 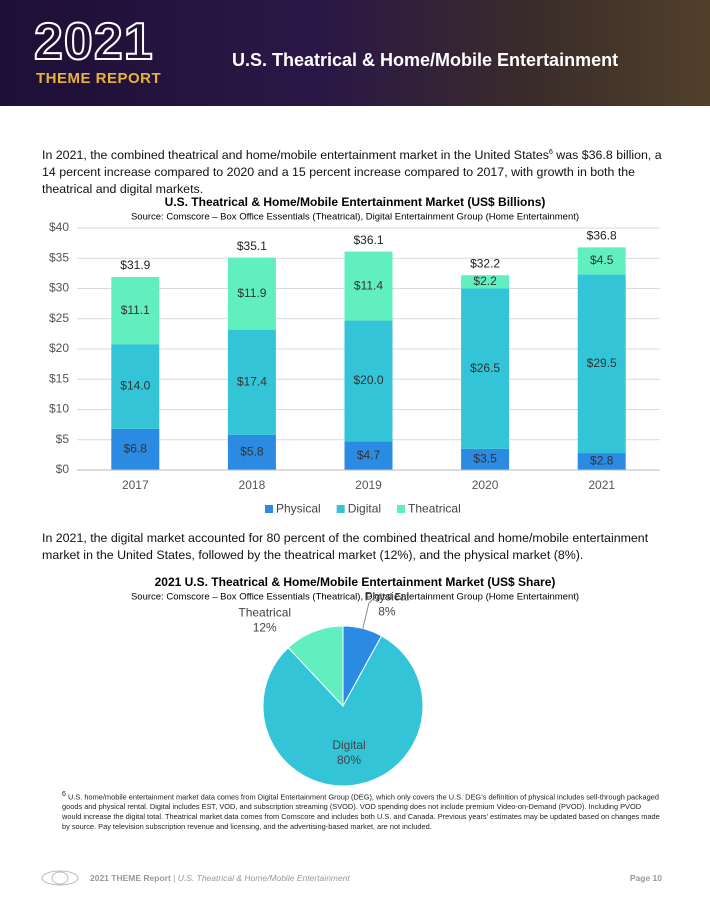 What do you see at coordinates (130, 878) in the screenshot?
I see `footer-report: 2021 THEME Report` at bounding box center [130, 878].